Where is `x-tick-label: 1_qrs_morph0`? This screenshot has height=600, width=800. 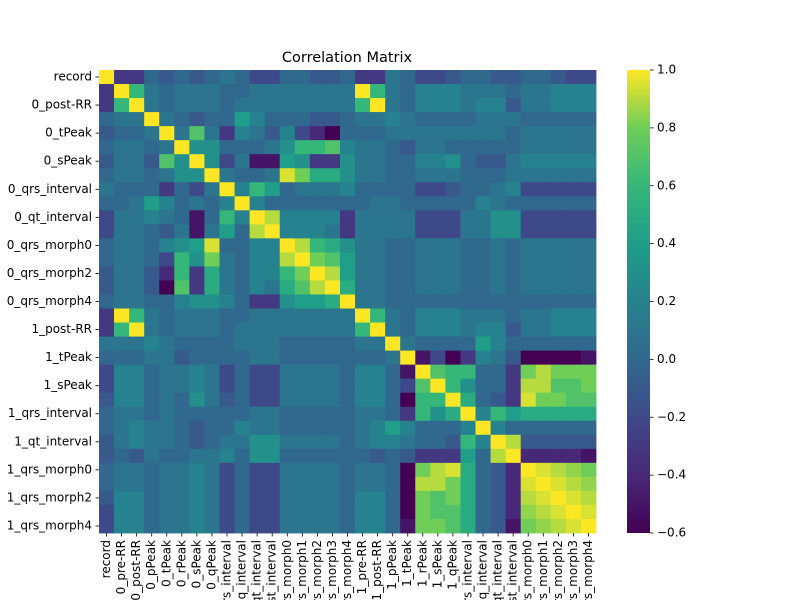 x-tick-label: 1_qrs_morph0 is located at coordinates (528, 570).